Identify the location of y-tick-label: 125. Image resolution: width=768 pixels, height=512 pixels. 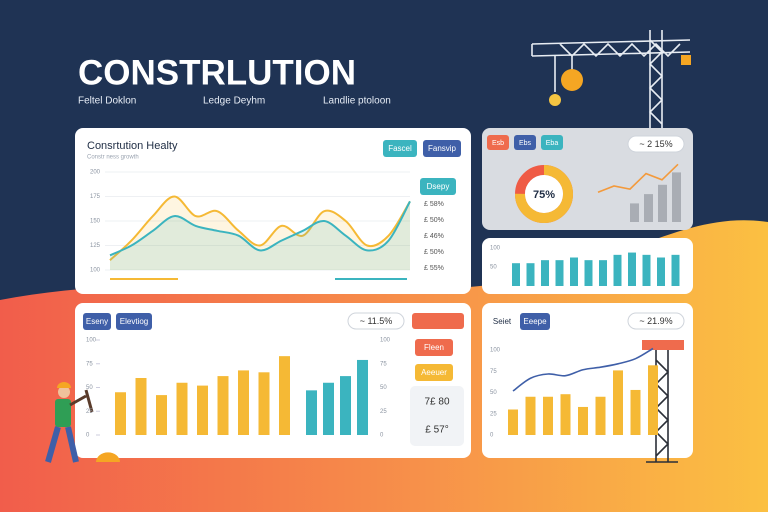
(95, 246).